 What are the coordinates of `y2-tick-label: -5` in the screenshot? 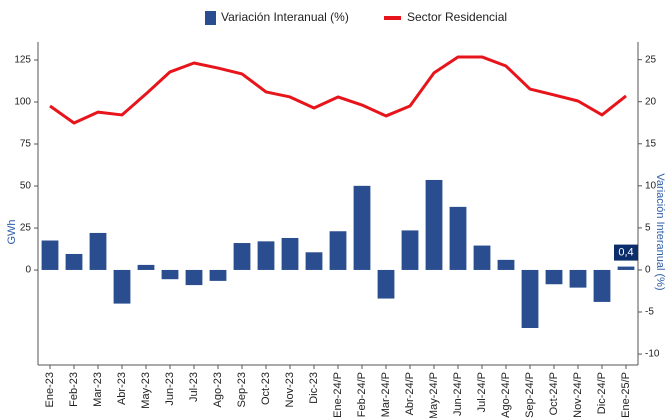 It's located at (649, 312).